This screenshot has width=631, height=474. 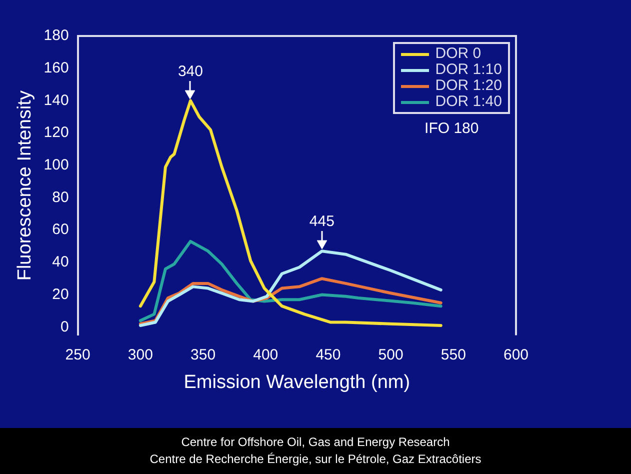 I want to click on x-tick-label: 350, so click(x=203, y=355).